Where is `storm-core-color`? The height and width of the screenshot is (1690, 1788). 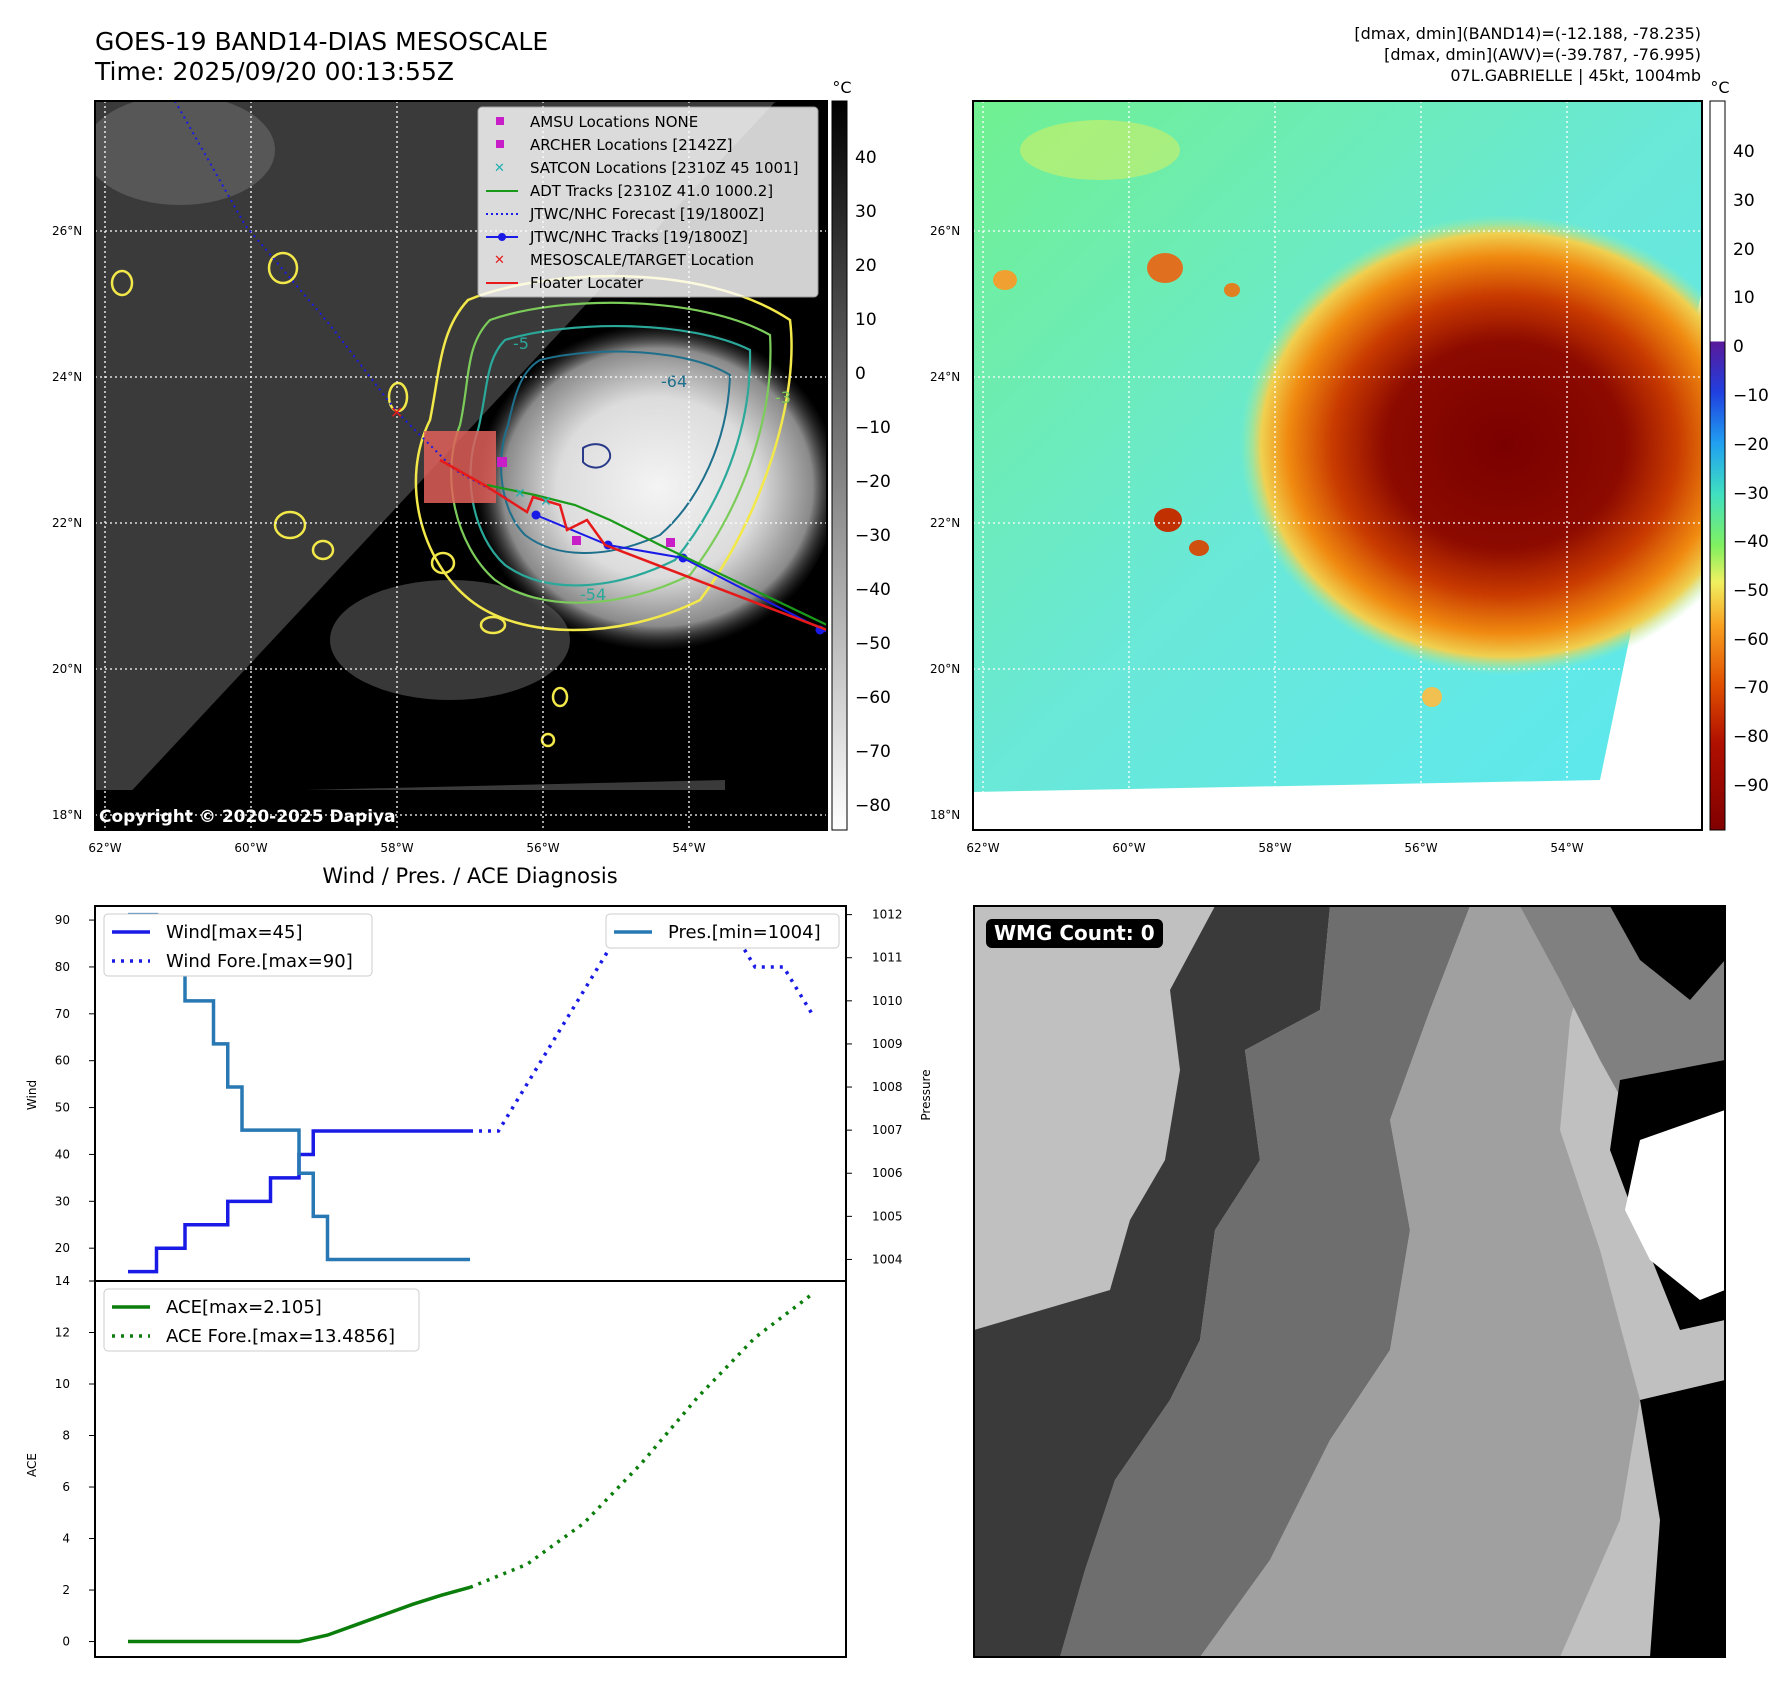
storm-core-color is located at coordinates (1471, 445).